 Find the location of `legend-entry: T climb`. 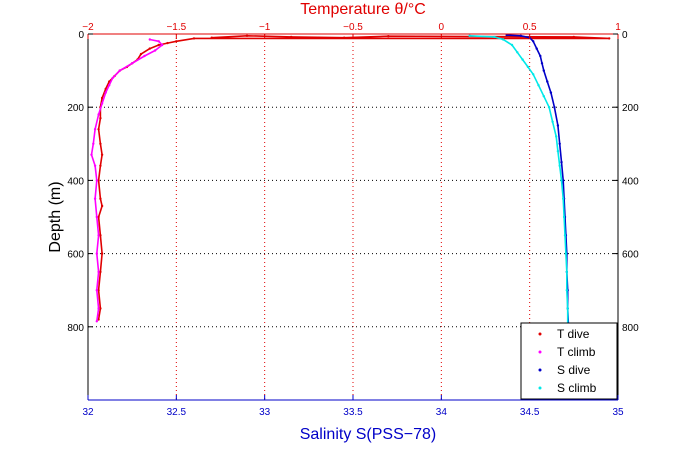

legend-entry: T climb is located at coordinates (576, 352).